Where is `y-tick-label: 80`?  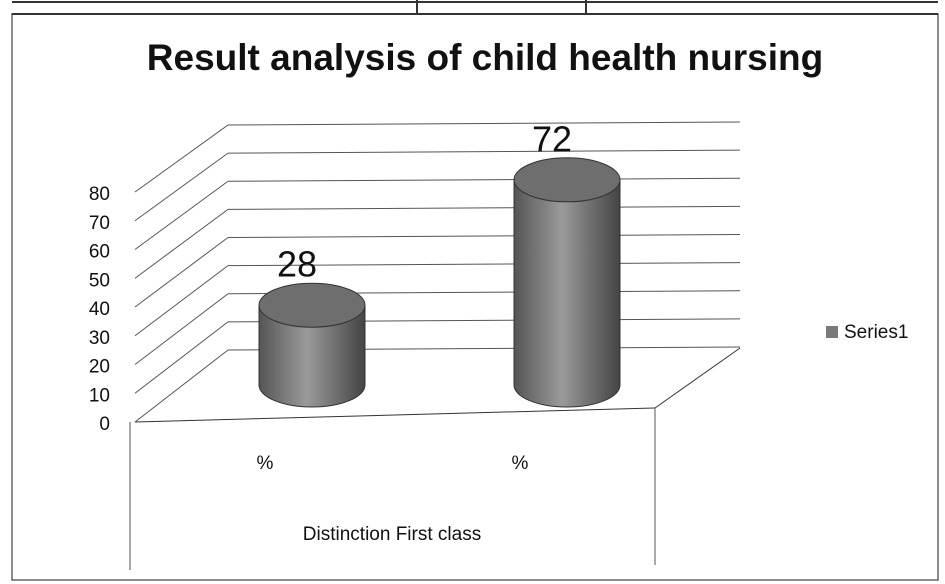 y-tick-label: 80 is located at coordinates (99, 194).